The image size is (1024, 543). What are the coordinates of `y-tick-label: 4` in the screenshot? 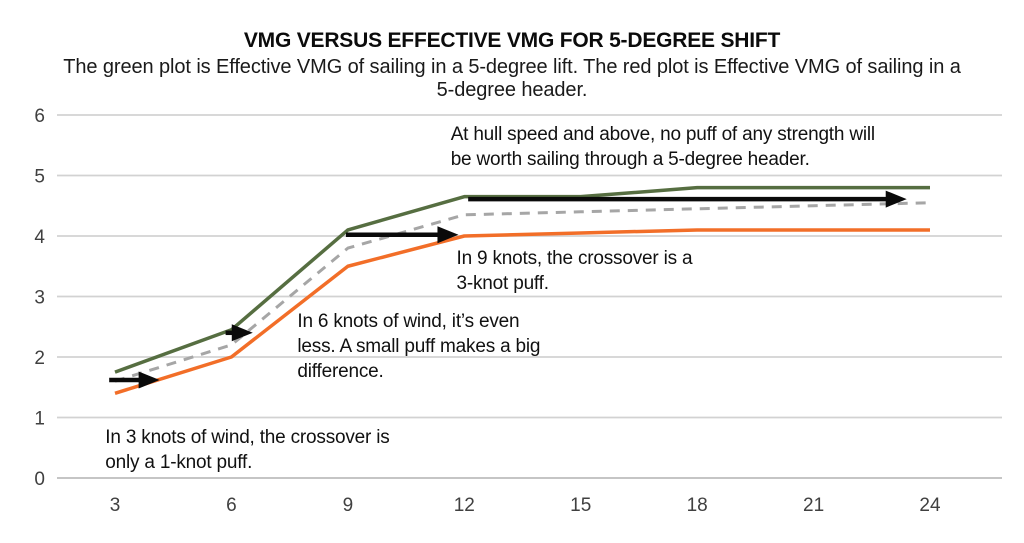 It's located at (39, 237).